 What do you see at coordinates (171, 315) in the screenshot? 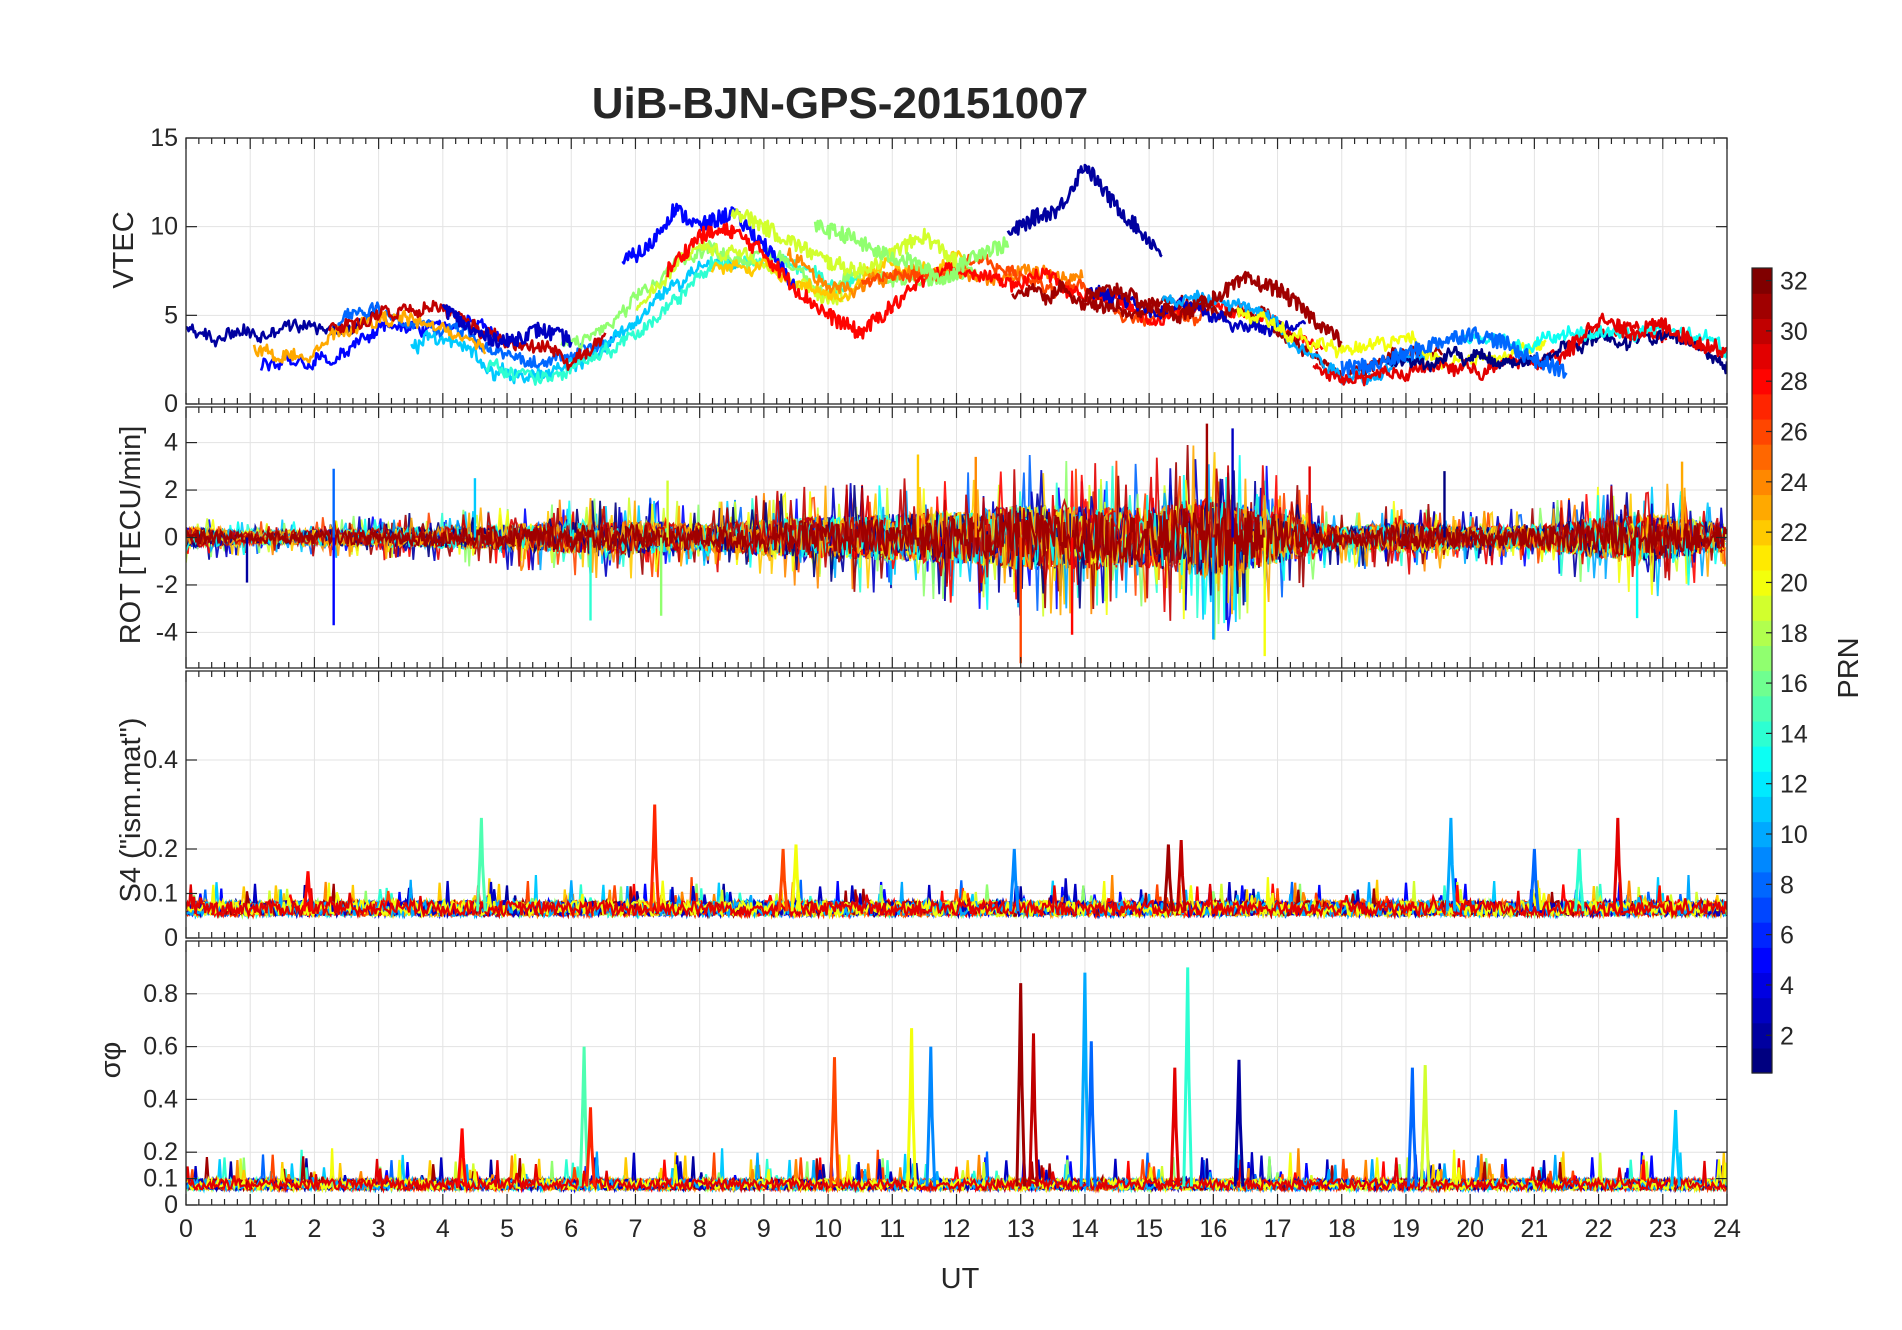
I see `vtec-ytick-label: 5` at bounding box center [171, 315].